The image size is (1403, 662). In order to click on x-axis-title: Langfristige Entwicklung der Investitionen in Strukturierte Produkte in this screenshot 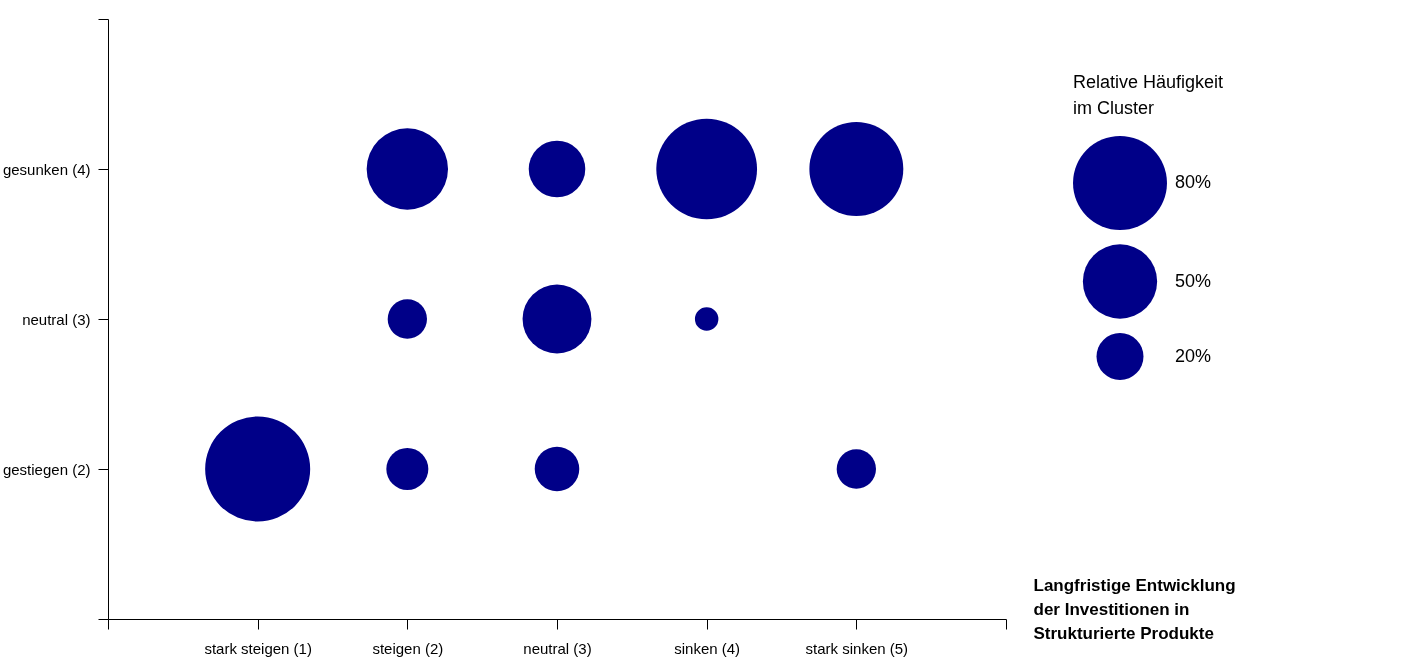, I will do `click(1134, 609)`.